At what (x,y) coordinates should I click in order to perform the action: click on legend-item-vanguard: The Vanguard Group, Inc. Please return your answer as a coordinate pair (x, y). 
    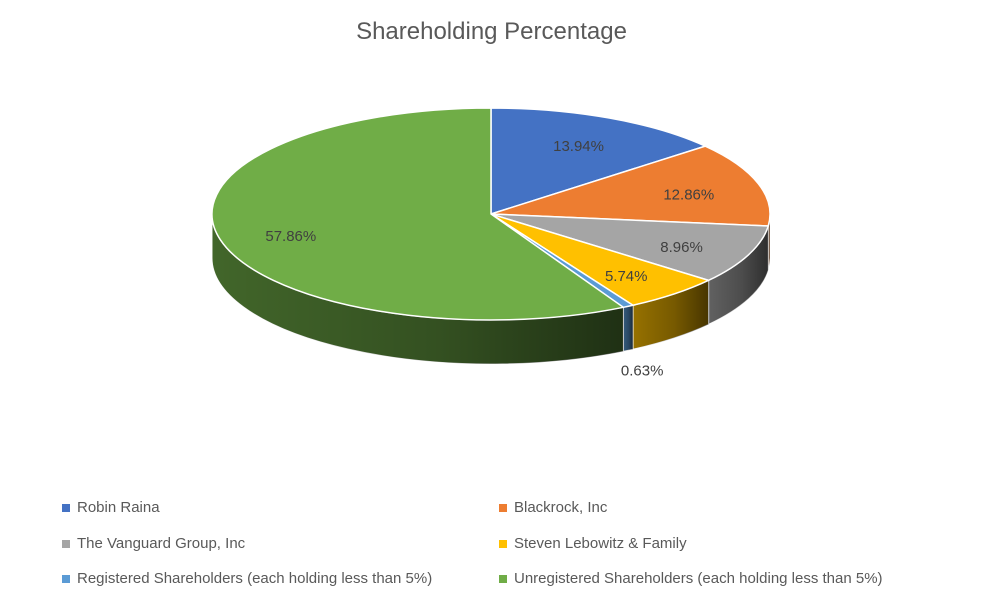
    Looking at the image, I should click on (153, 543).